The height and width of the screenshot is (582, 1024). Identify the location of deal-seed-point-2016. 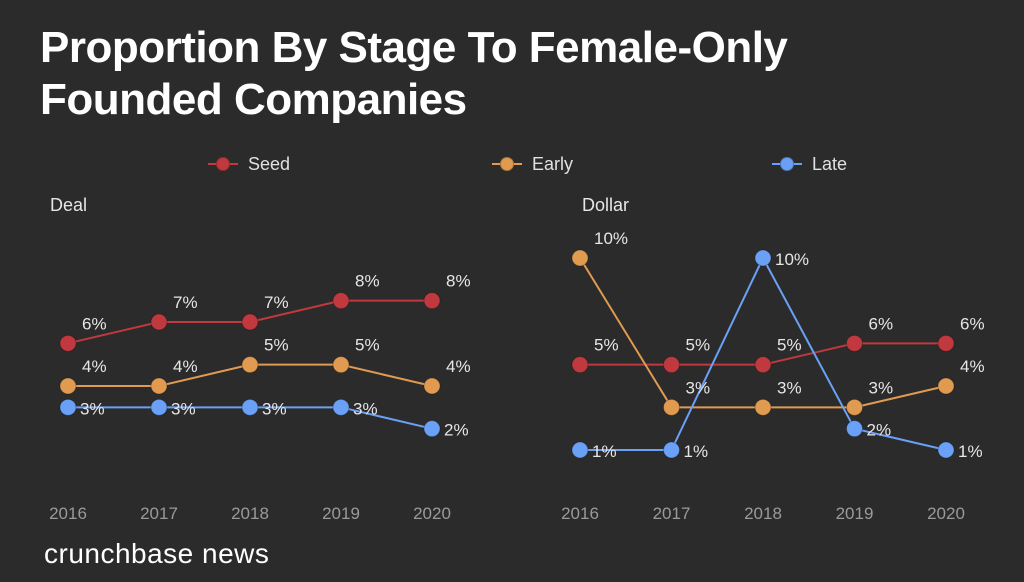
(68, 343).